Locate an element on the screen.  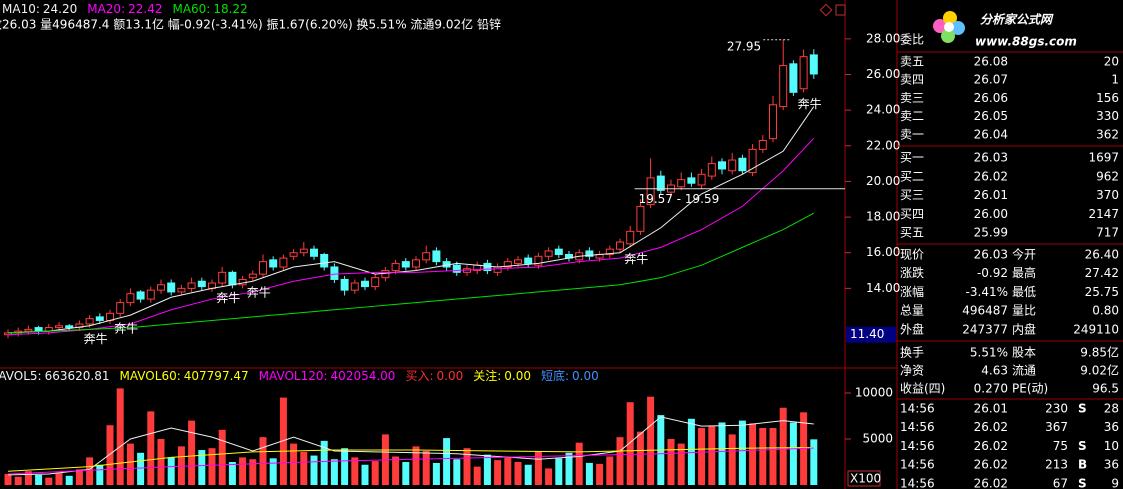
tick-price: 26.02 is located at coordinates (991, 427).